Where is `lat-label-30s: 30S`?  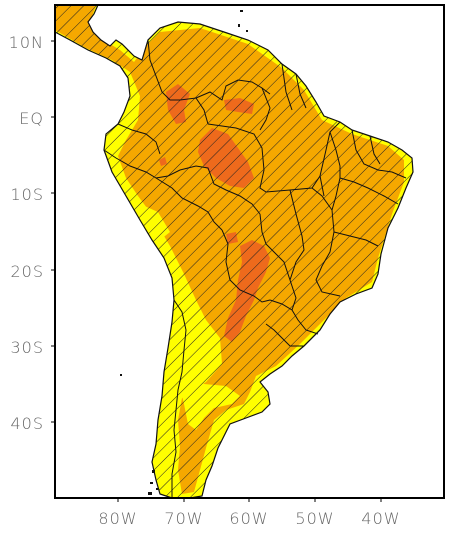 lat-label-30s: 30S is located at coordinates (27, 347).